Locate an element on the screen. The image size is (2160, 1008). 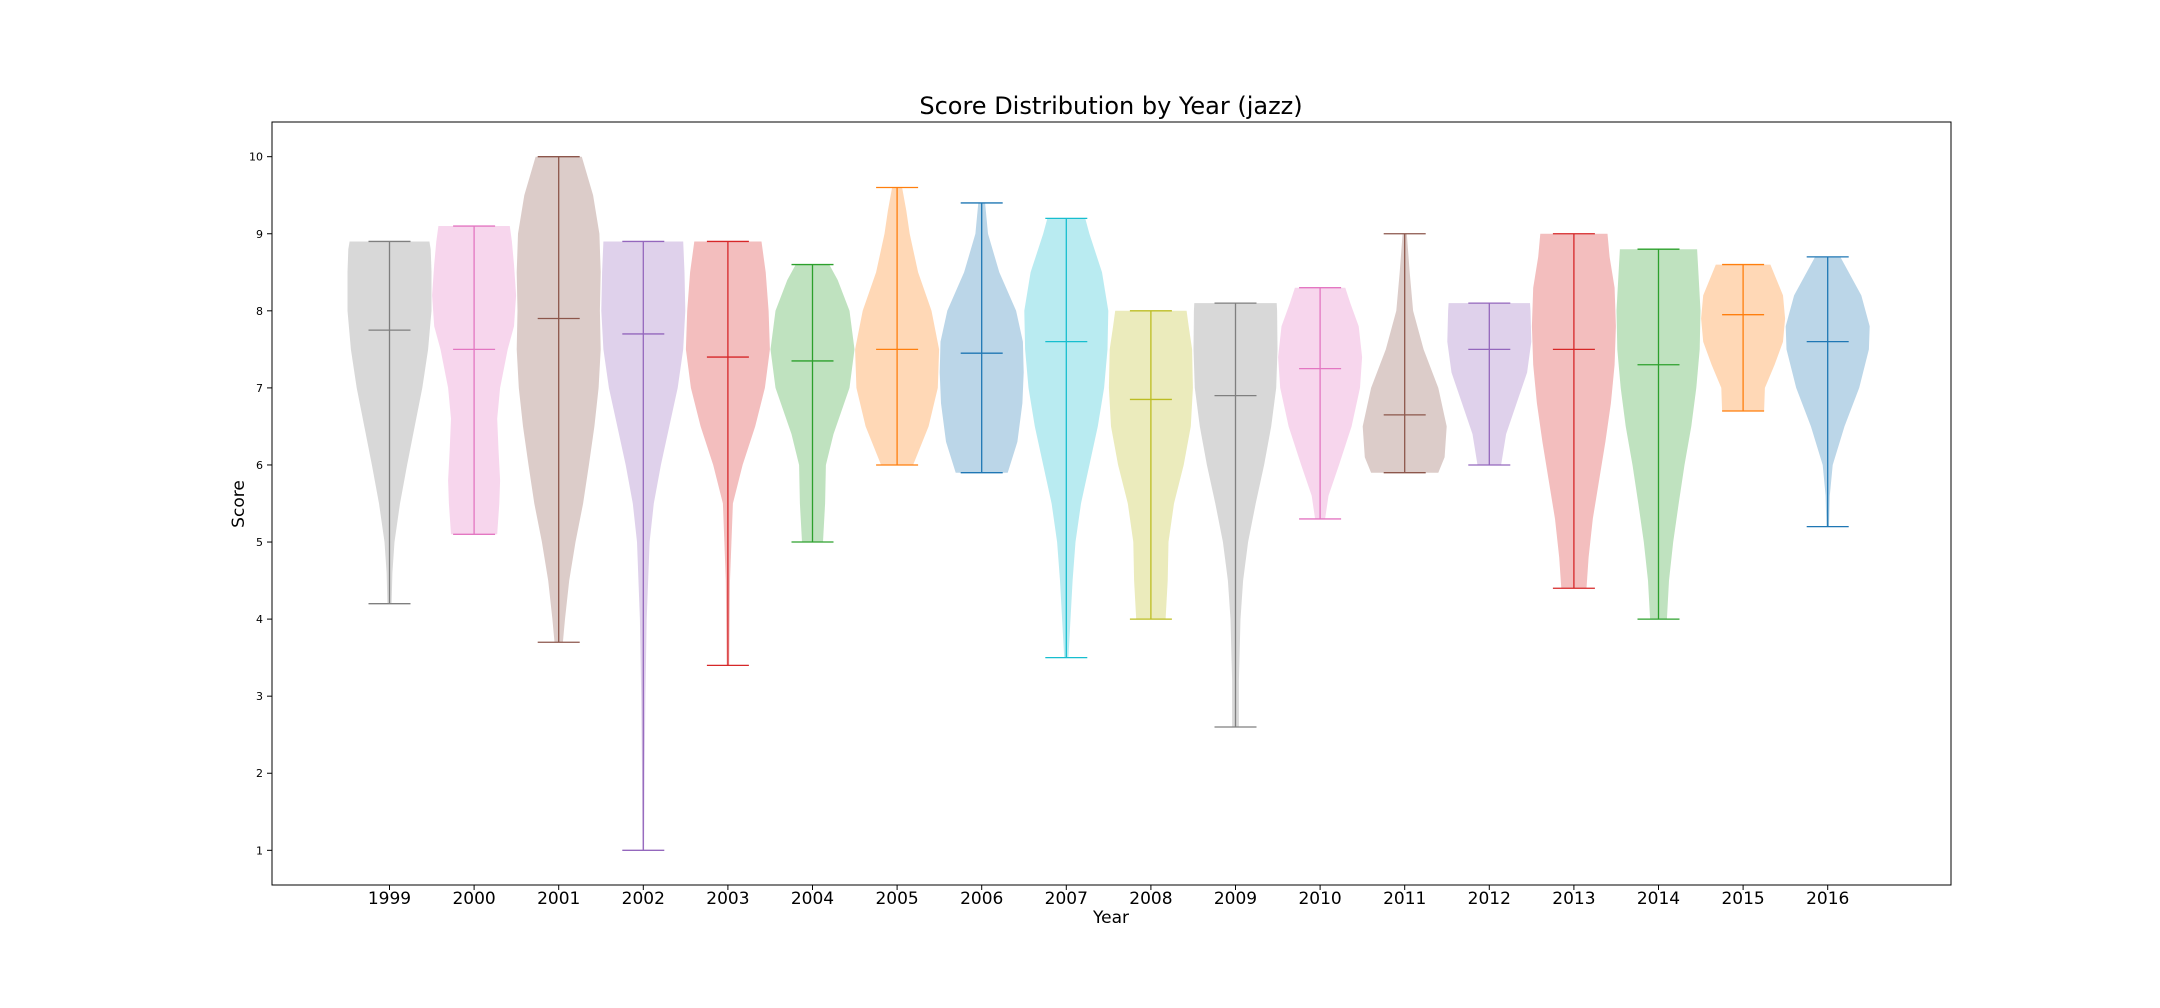
y-tick-label: 3 is located at coordinates (259, 696).